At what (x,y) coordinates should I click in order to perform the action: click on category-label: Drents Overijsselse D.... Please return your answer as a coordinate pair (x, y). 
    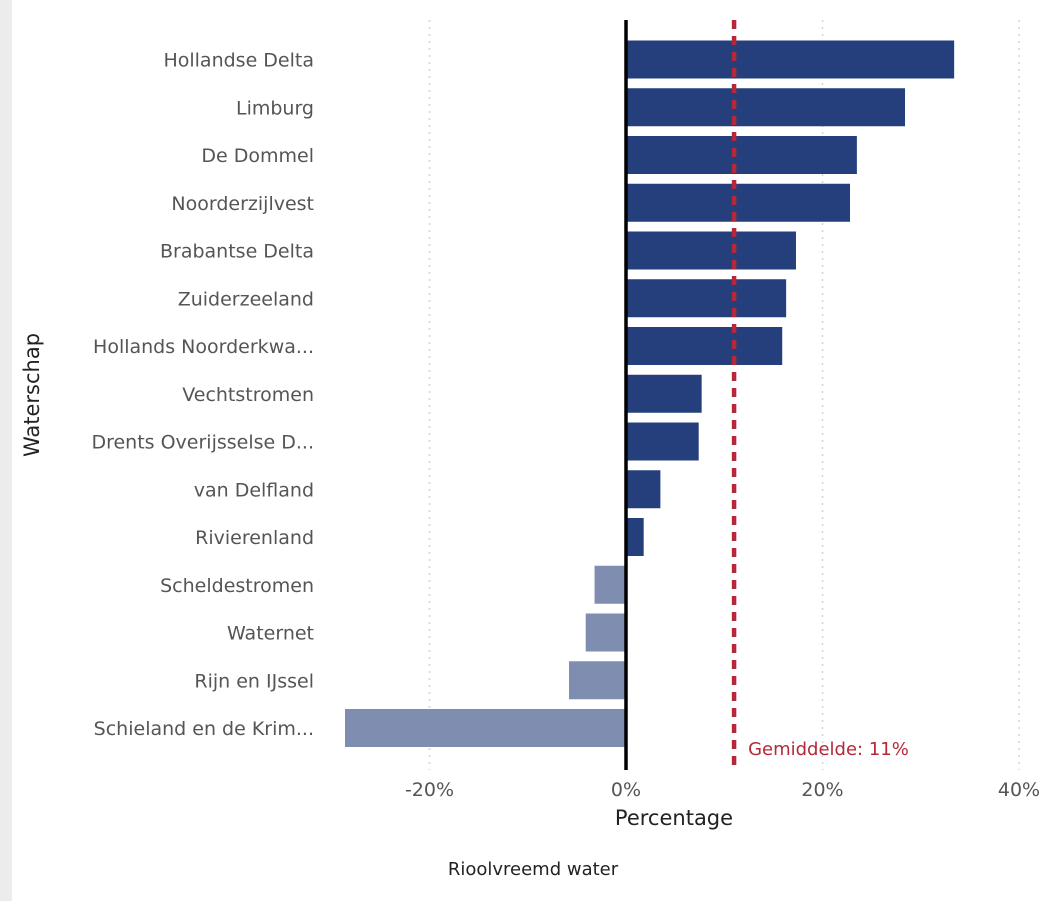
    Looking at the image, I should click on (202, 443).